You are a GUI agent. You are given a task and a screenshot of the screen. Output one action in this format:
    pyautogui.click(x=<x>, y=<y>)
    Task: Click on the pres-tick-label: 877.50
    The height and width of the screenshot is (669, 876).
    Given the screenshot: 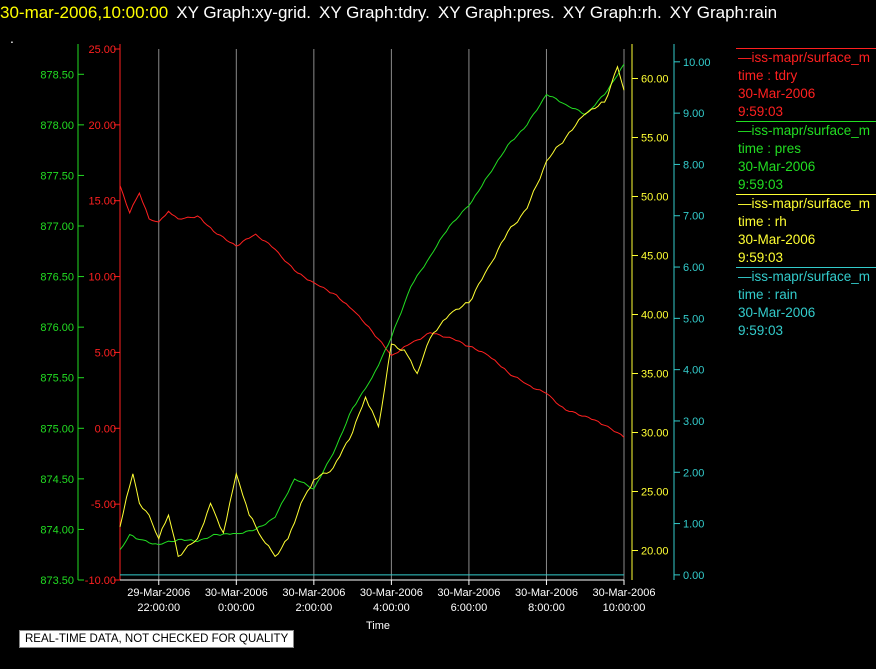 What is the action you would take?
    pyautogui.click(x=57, y=176)
    